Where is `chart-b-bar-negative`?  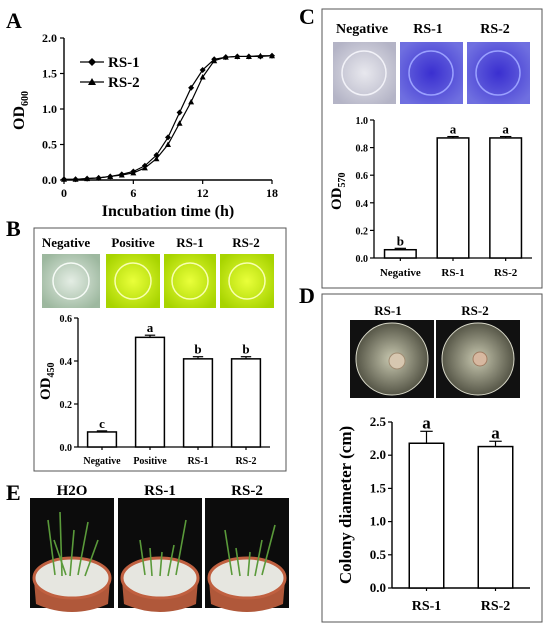
chart-b-bar-negative is located at coordinates (102, 439).